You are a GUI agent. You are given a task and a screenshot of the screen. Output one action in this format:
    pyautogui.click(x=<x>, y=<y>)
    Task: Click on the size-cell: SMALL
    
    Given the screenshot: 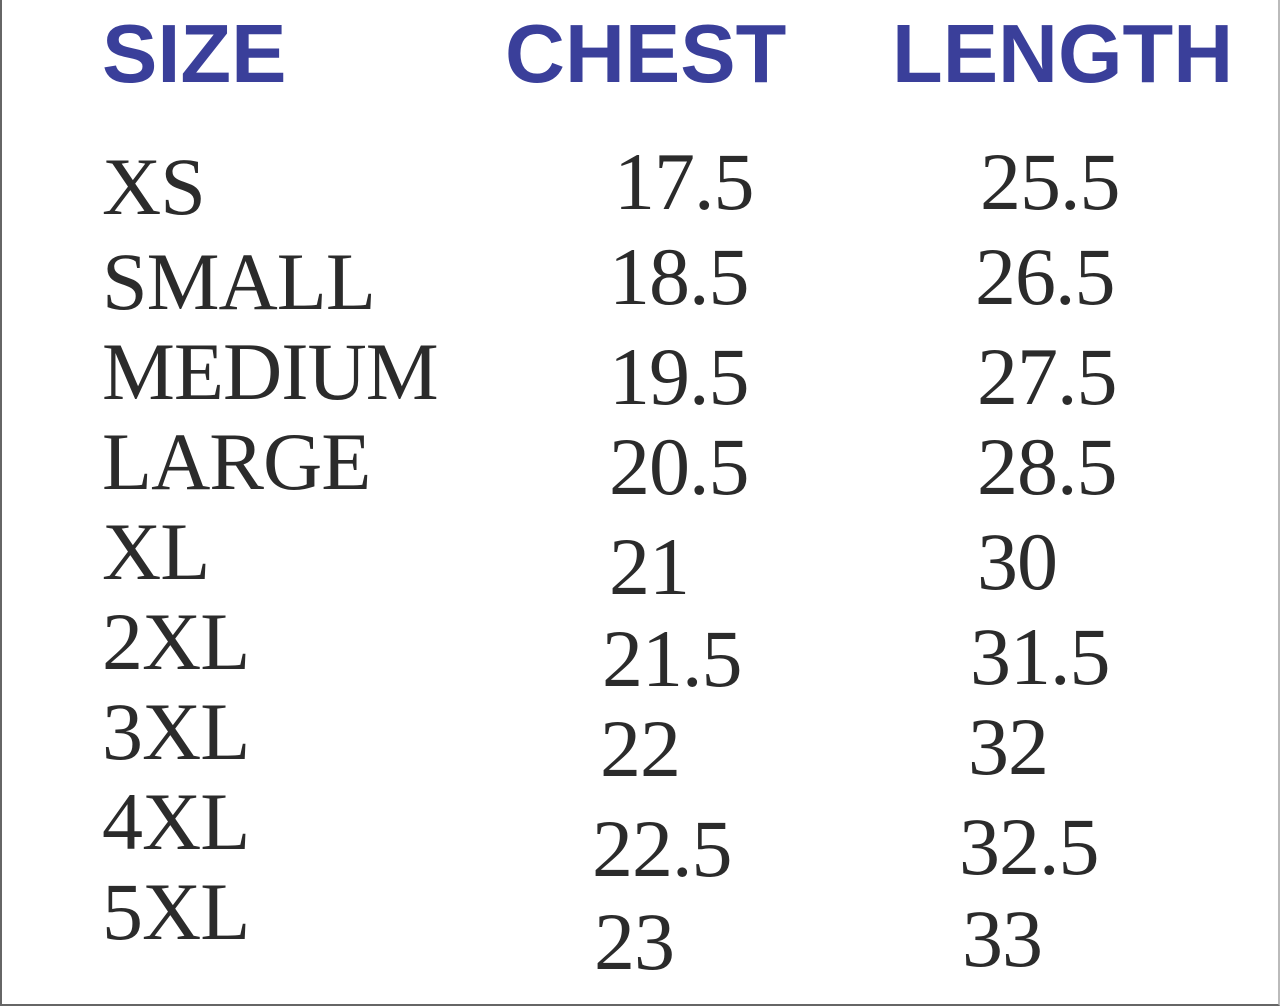 What is the action you would take?
    pyautogui.click(x=239, y=281)
    